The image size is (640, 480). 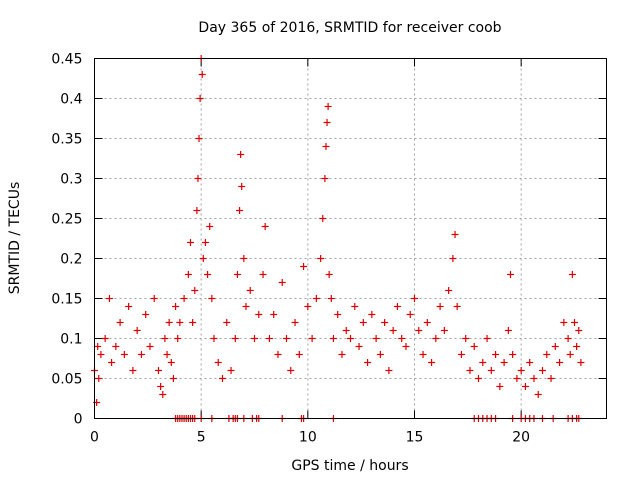 What do you see at coordinates (78, 420) in the screenshot?
I see `y-tick-label: 0` at bounding box center [78, 420].